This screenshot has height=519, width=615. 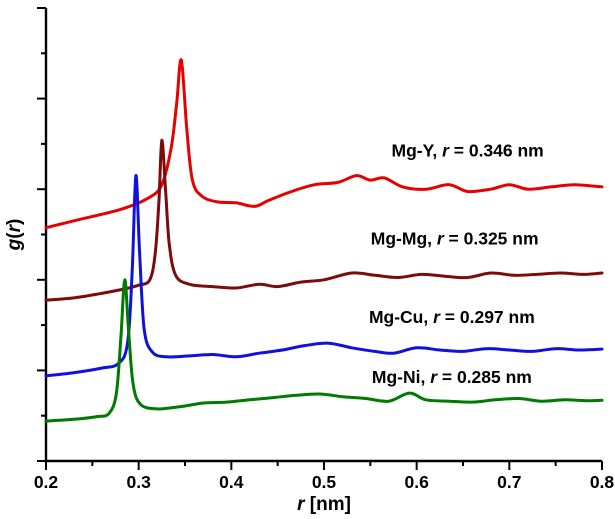 I want to click on x-tick-label: 0.2, so click(x=46, y=482).